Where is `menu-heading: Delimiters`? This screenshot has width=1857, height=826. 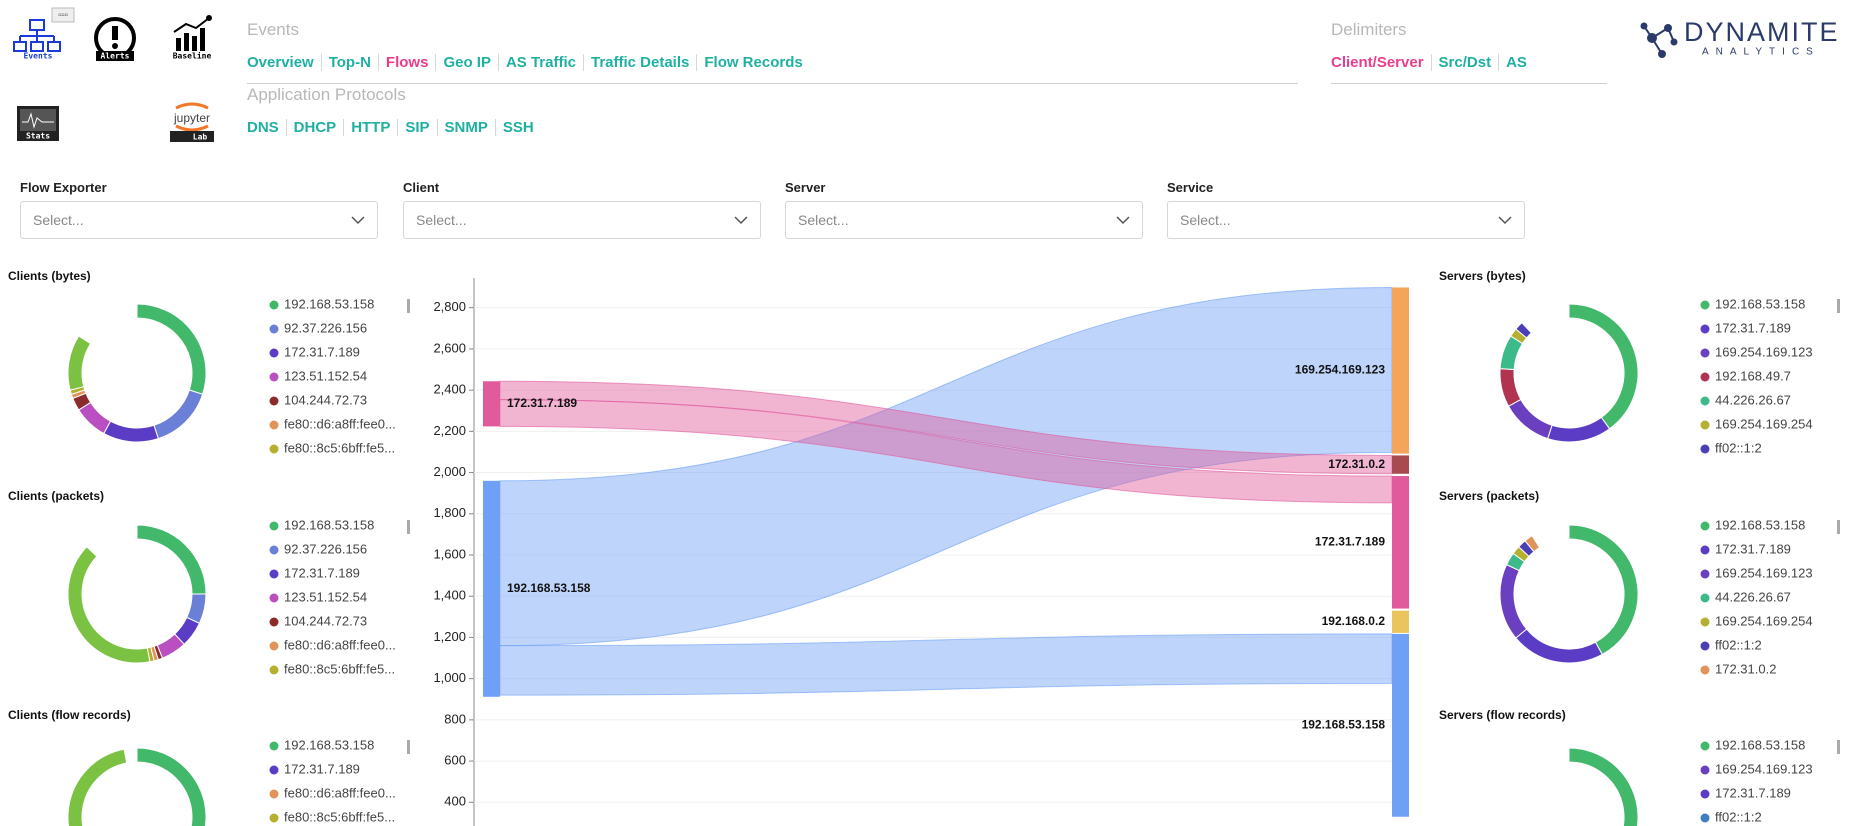
menu-heading: Delimiters is located at coordinates (1369, 29).